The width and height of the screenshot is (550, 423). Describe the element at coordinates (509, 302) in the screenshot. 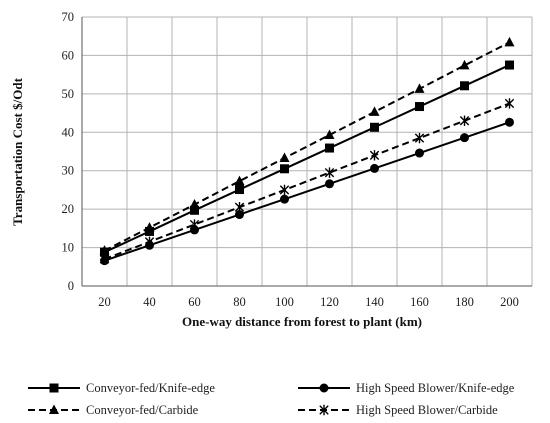

I see `x-tick-label: 200` at that location.